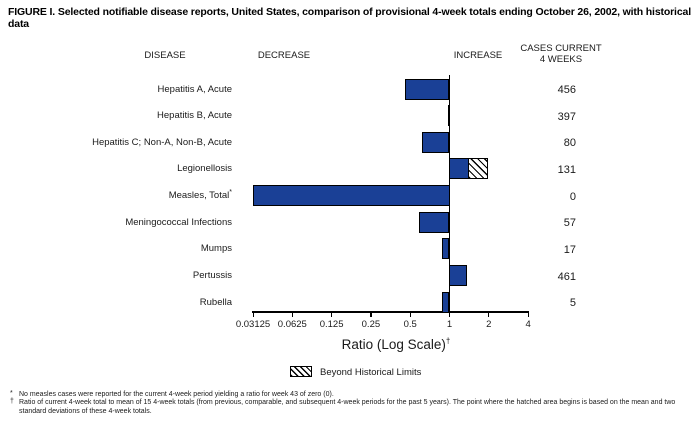 Image resolution: width=700 pixels, height=436 pixels. Describe the element at coordinates (410, 324) in the screenshot. I see `x-axis-tick-label: 0.5` at that location.